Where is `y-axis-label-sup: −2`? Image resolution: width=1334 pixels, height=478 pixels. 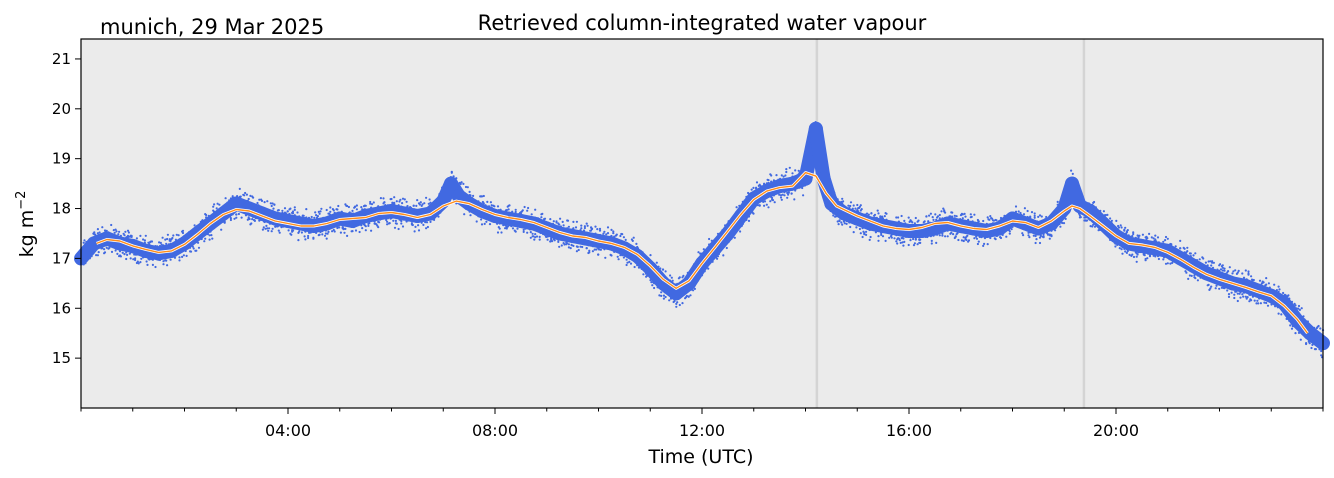 y-axis-label-sup: −2 is located at coordinates (21, 200).